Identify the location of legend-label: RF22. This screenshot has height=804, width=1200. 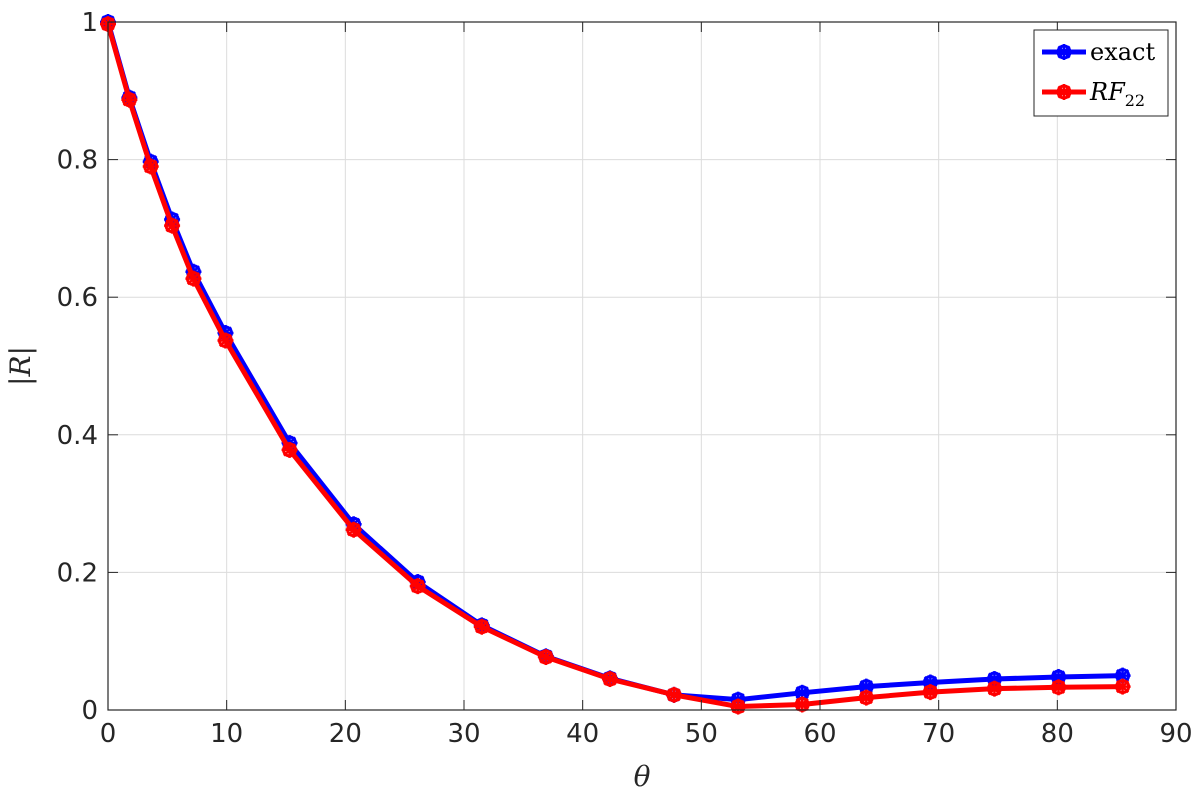
(1117, 94).